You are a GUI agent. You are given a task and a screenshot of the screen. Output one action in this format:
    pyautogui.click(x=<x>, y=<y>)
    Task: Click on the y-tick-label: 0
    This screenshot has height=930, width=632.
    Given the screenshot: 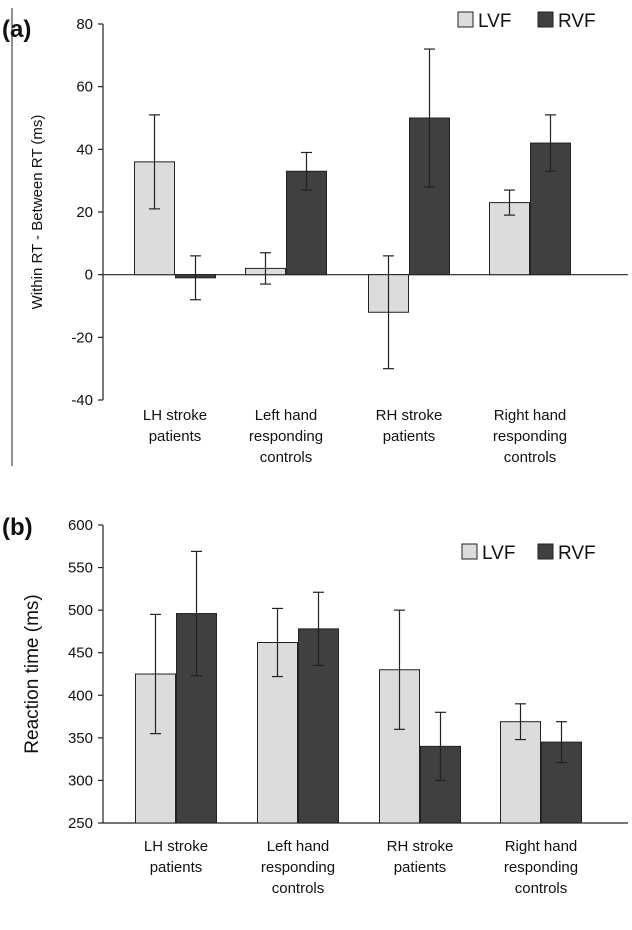 What is the action you would take?
    pyautogui.click(x=89, y=275)
    